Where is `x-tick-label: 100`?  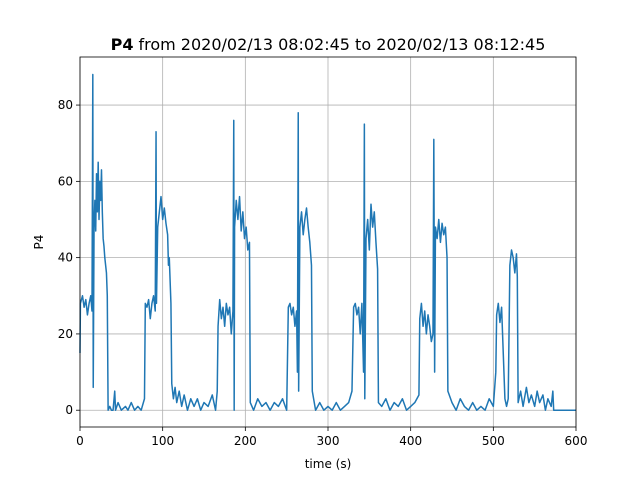
x-tick-label: 100 is located at coordinates (162, 441).